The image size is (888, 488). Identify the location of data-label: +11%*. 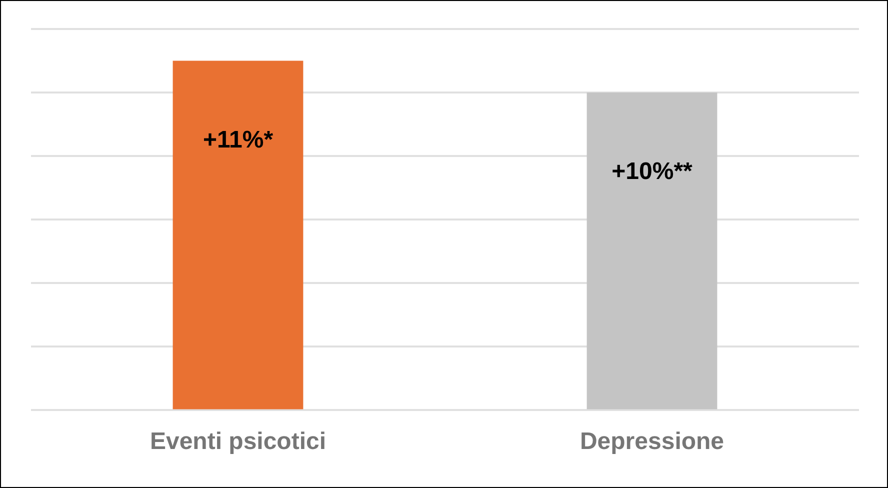
(238, 140).